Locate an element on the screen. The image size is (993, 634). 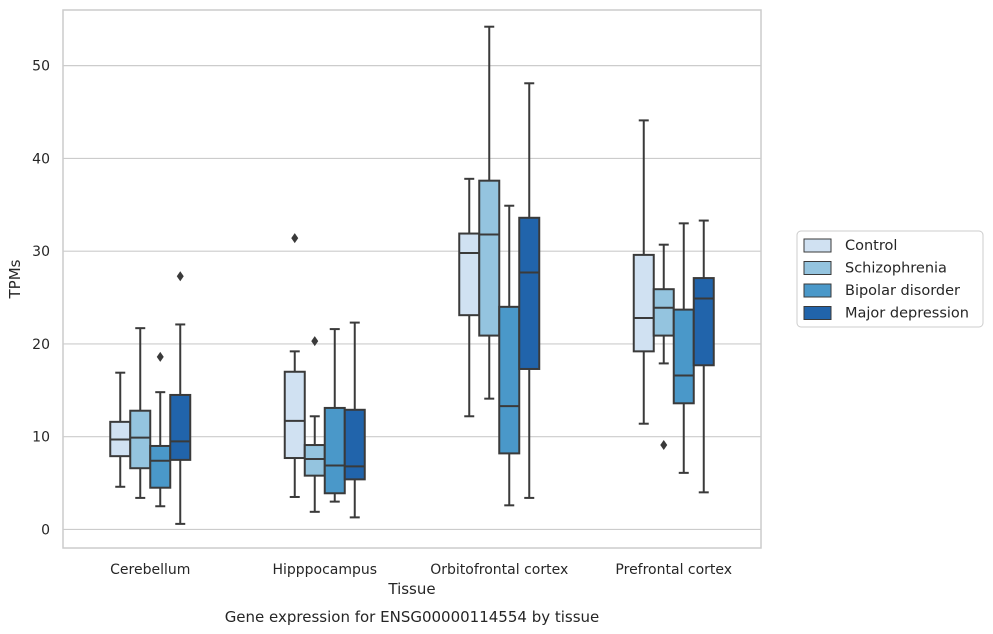
legend-label: Bipolar disorder is located at coordinates (902, 291).